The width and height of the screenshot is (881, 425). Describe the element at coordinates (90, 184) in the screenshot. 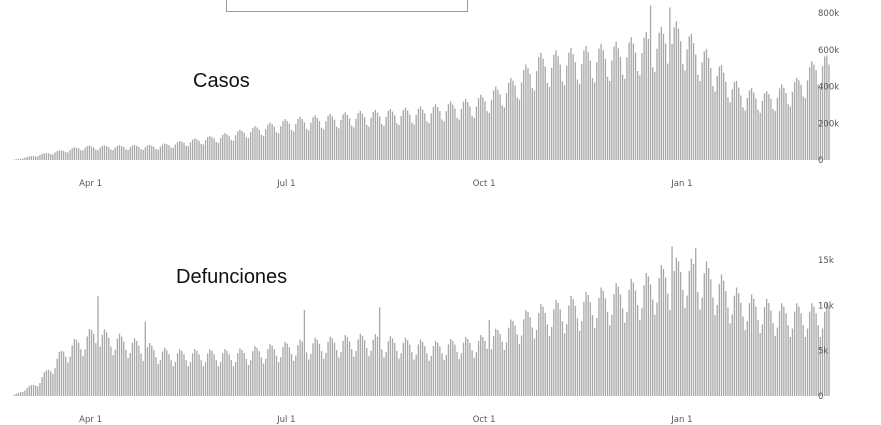

I see `x-tick-label: Apr 1` at that location.